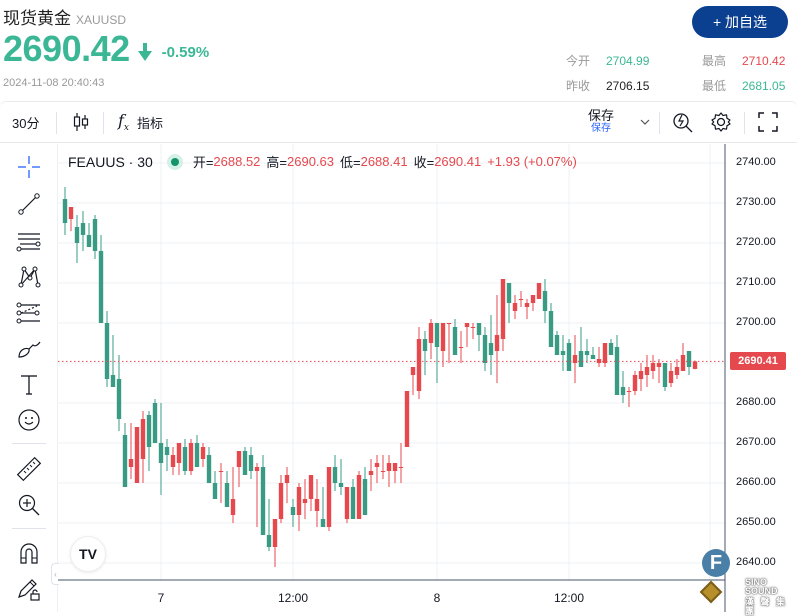 This screenshot has width=797, height=616. I want to click on stat-high: 最高 2710.42, so click(744, 61).